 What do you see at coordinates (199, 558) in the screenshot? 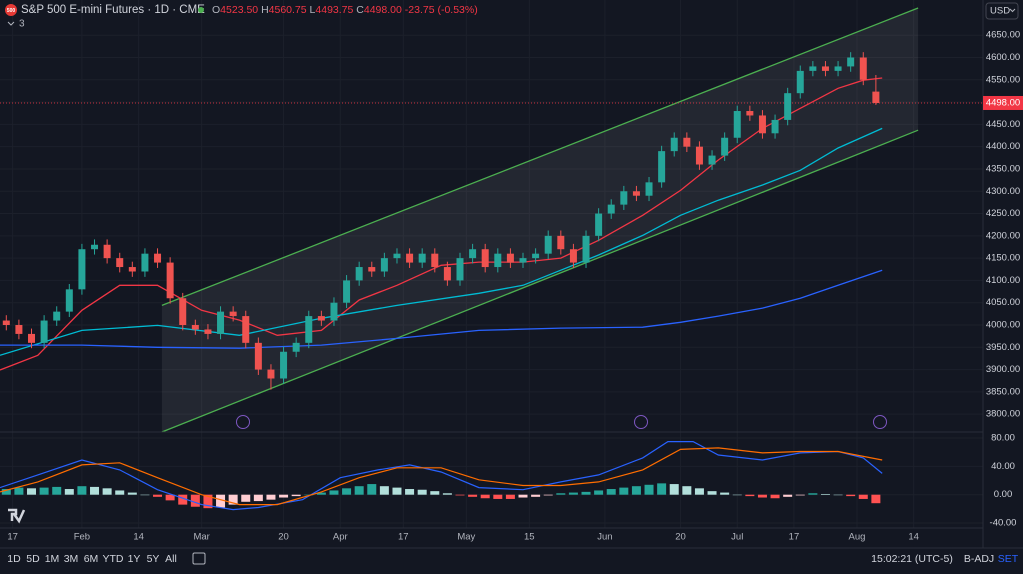
I see `calendar-icon` at bounding box center [199, 558].